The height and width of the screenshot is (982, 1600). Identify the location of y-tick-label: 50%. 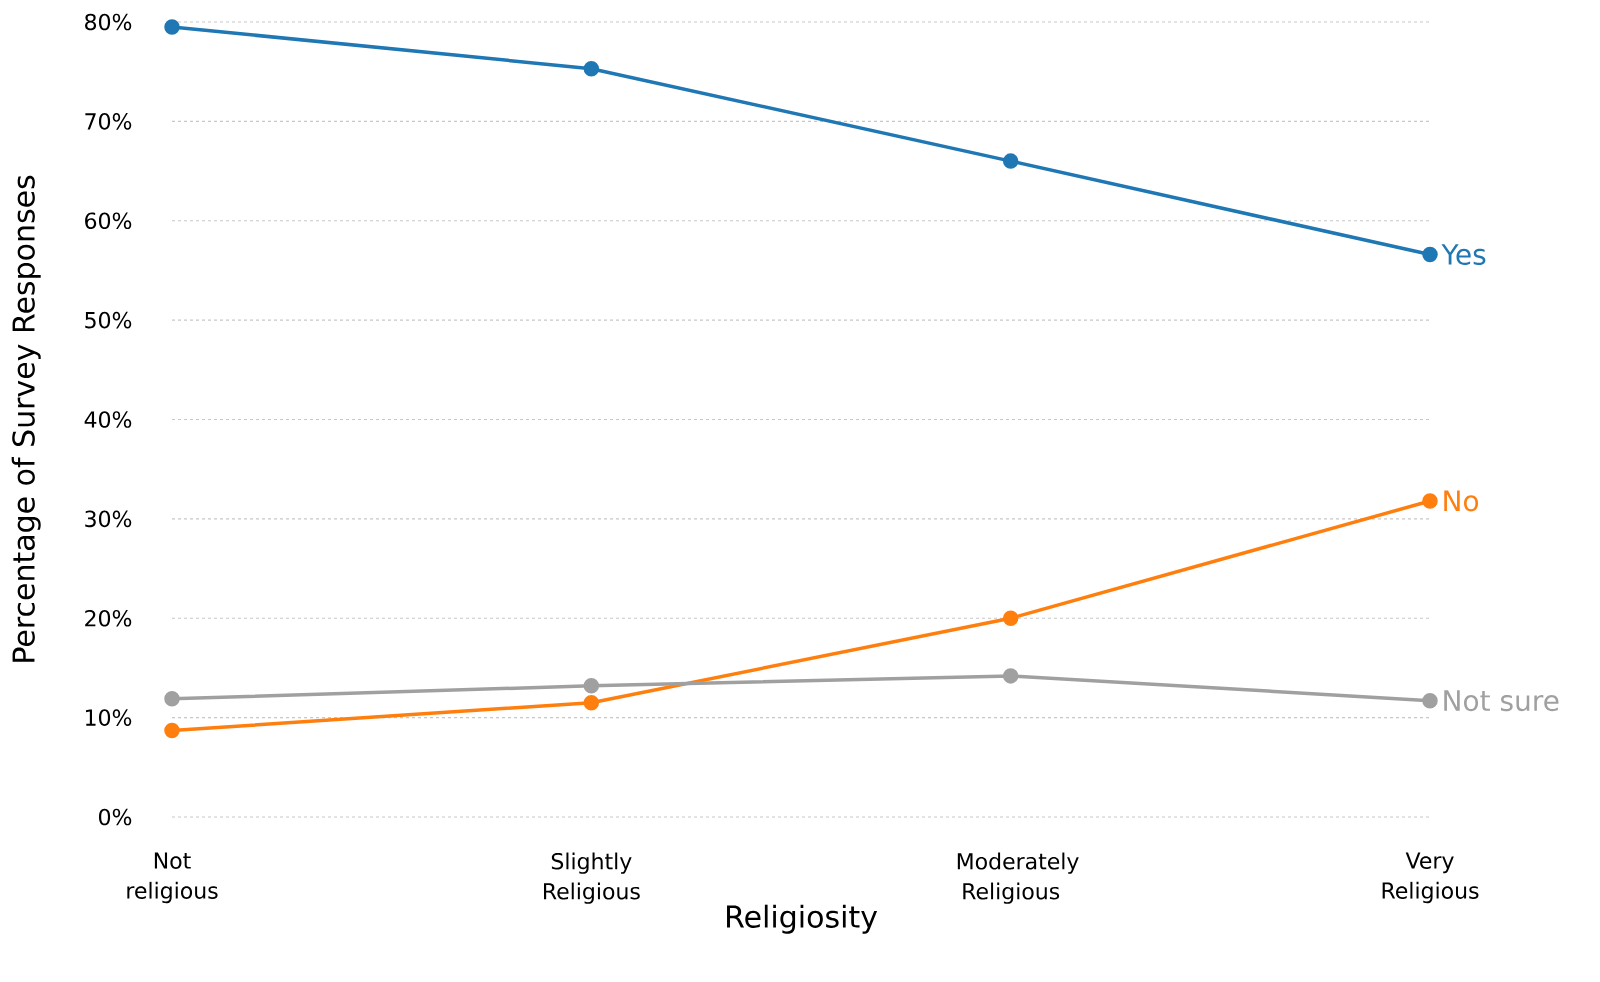
(108, 320).